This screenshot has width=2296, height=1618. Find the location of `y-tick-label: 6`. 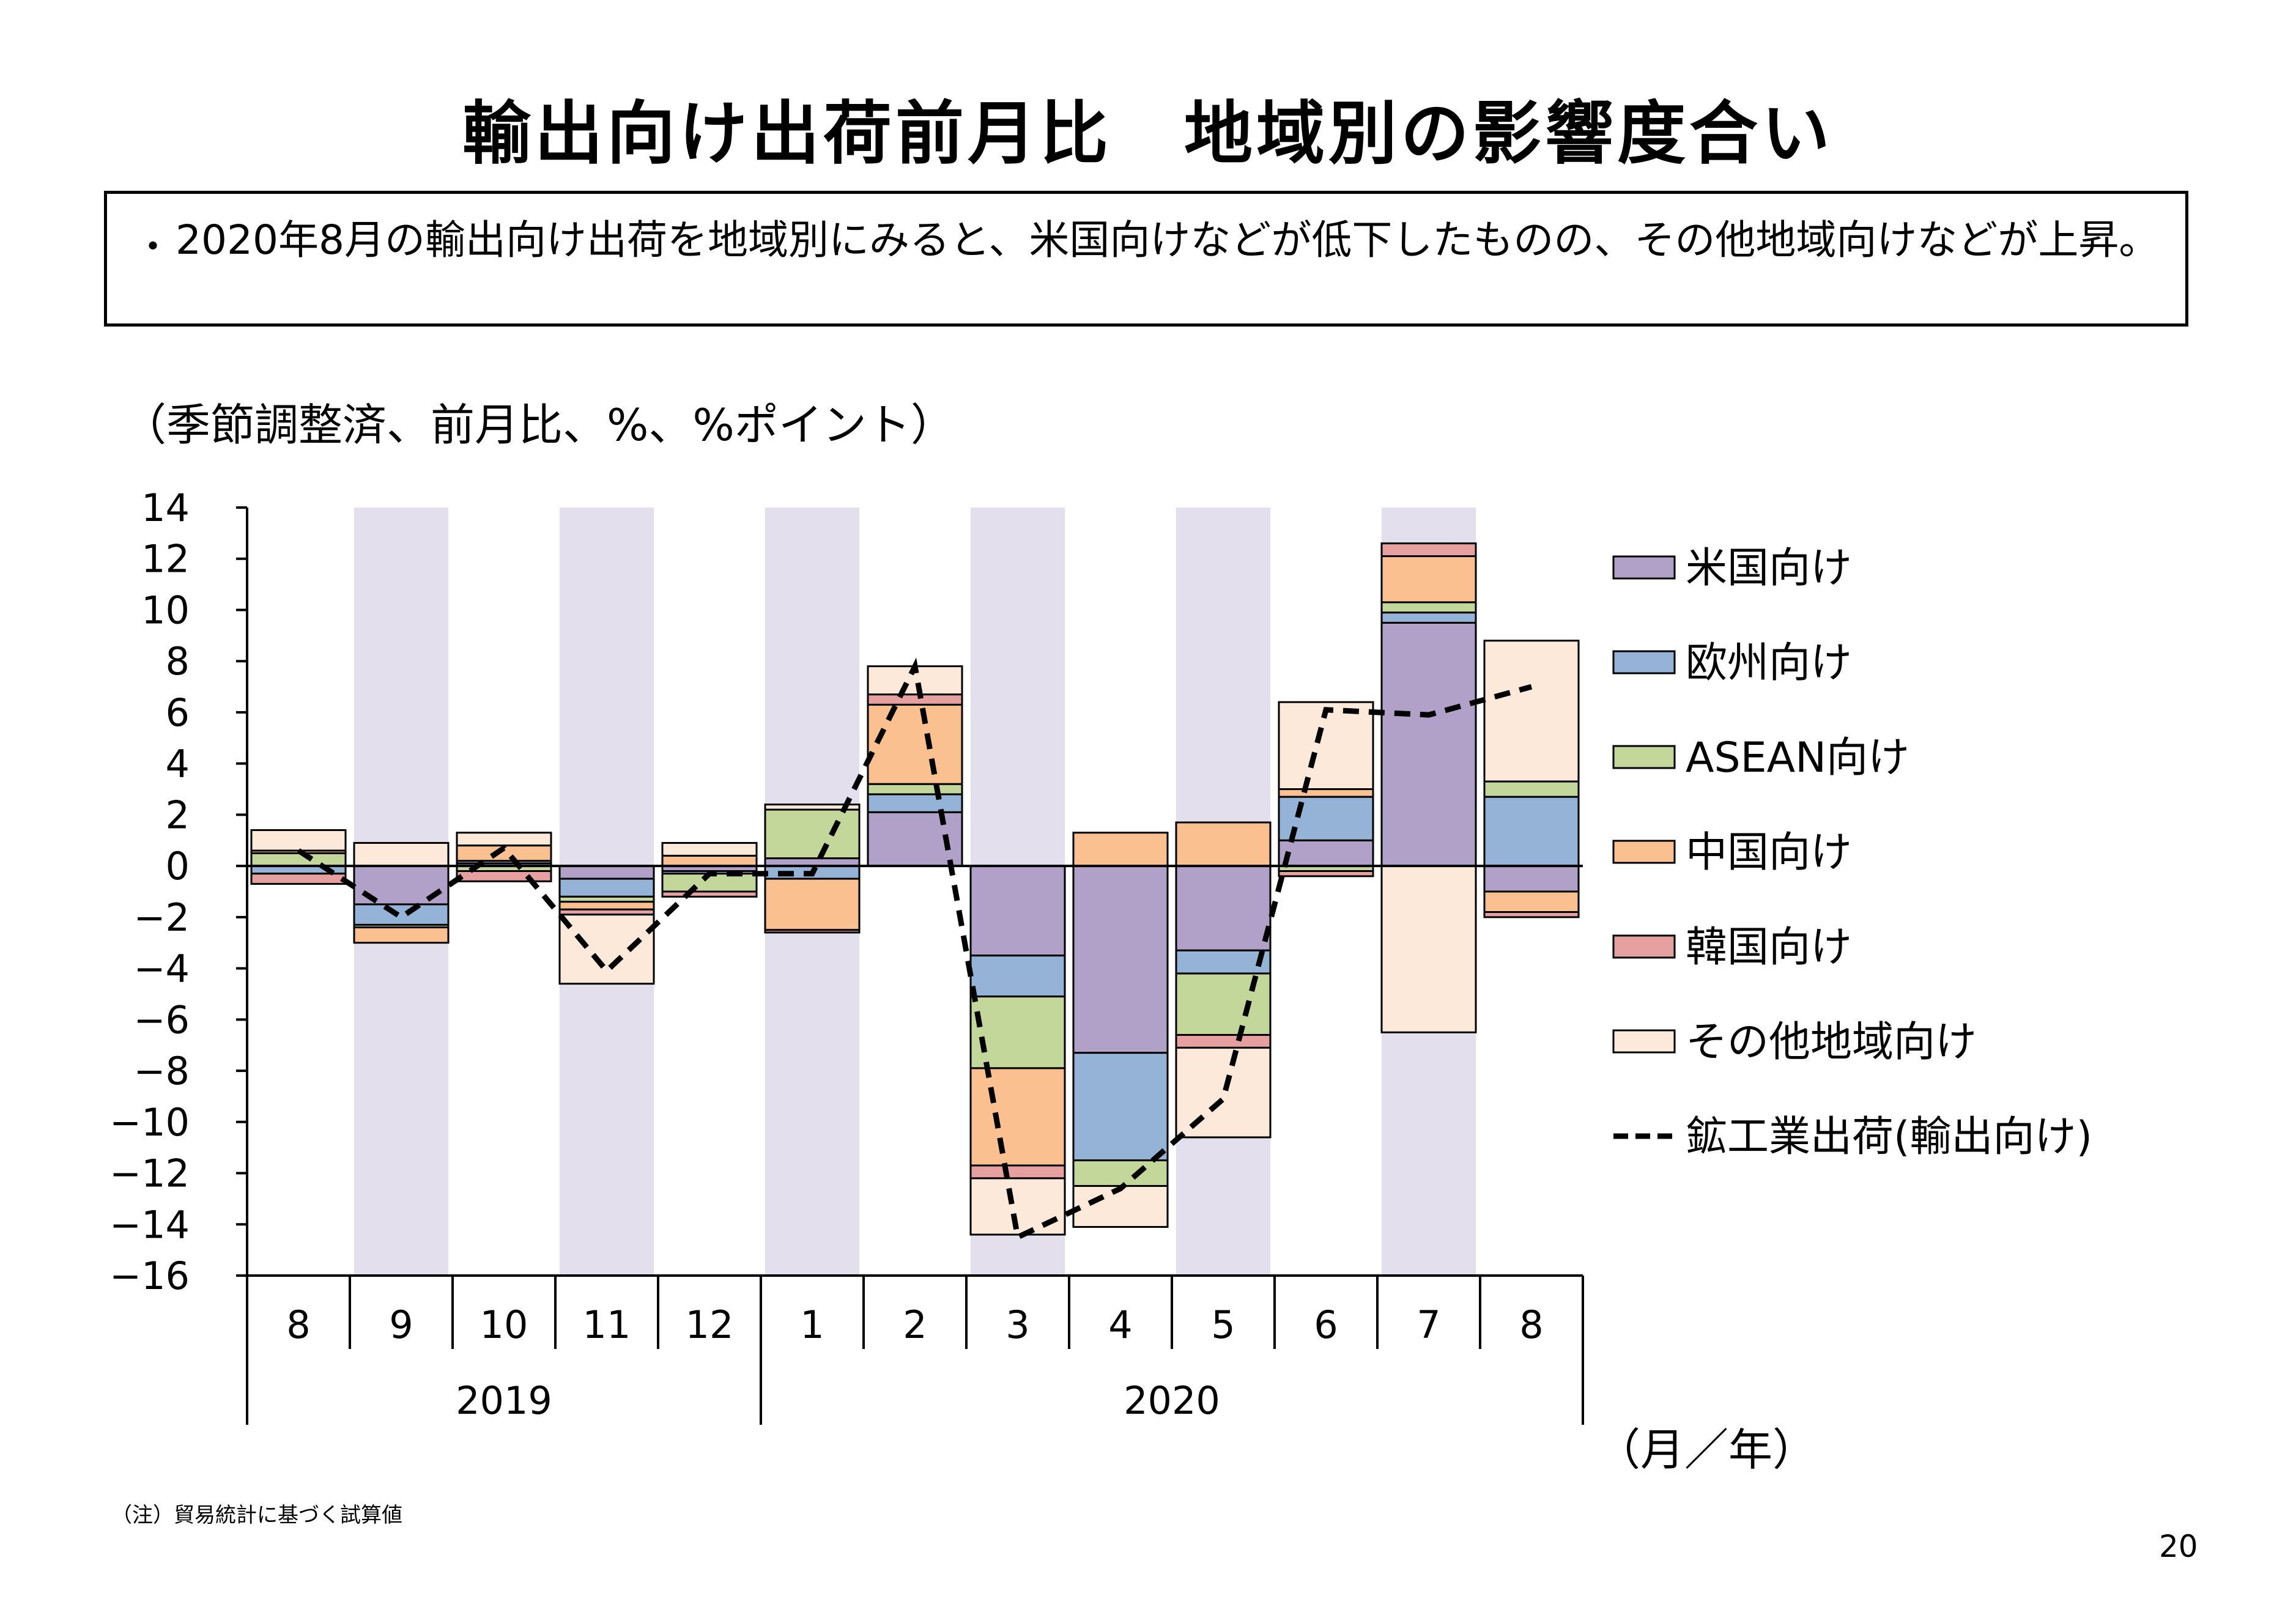

y-tick-label: 6 is located at coordinates (178, 713).